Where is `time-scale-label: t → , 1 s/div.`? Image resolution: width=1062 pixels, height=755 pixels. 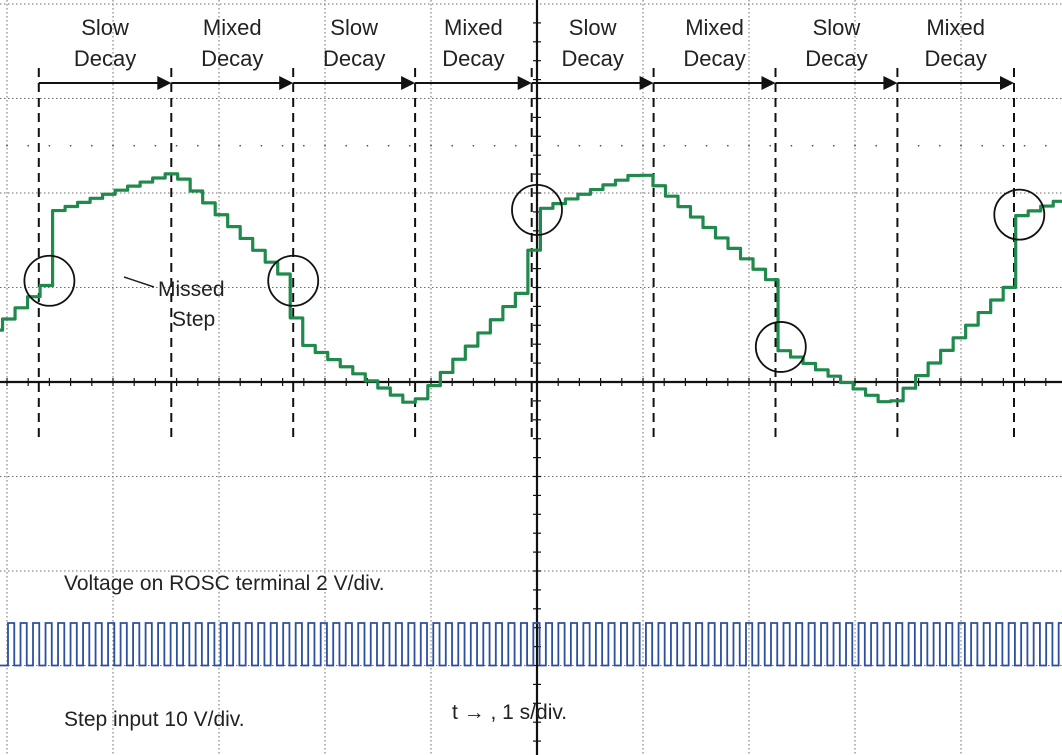 time-scale-label: t → , 1 s/div. is located at coordinates (509, 712).